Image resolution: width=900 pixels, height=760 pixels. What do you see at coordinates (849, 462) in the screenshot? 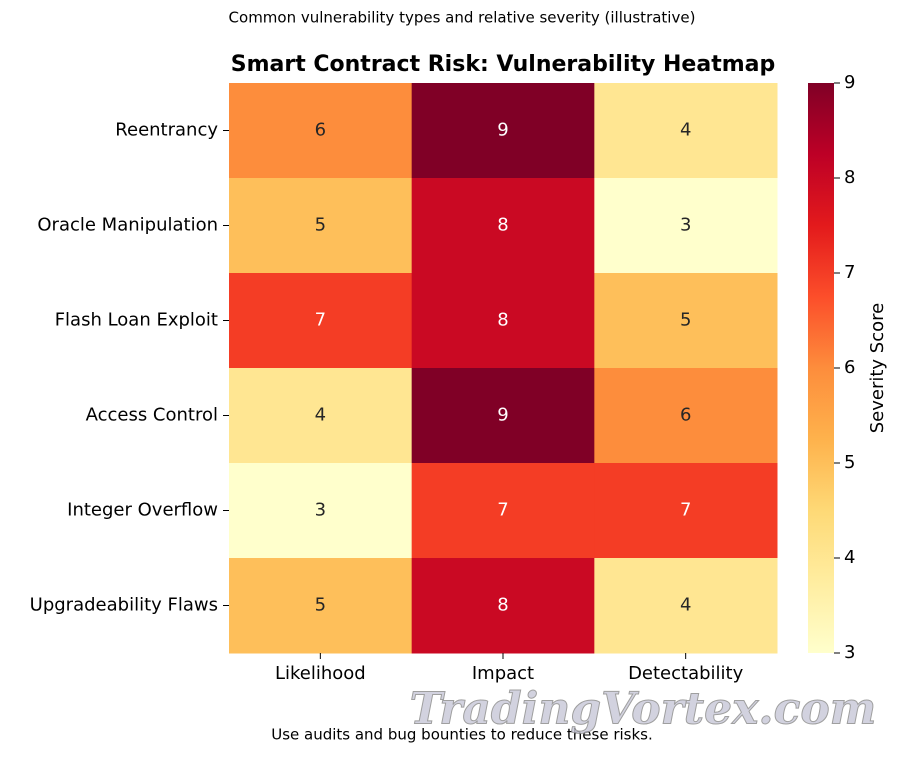
I see `colorbar-tick-label: 5` at bounding box center [849, 462].